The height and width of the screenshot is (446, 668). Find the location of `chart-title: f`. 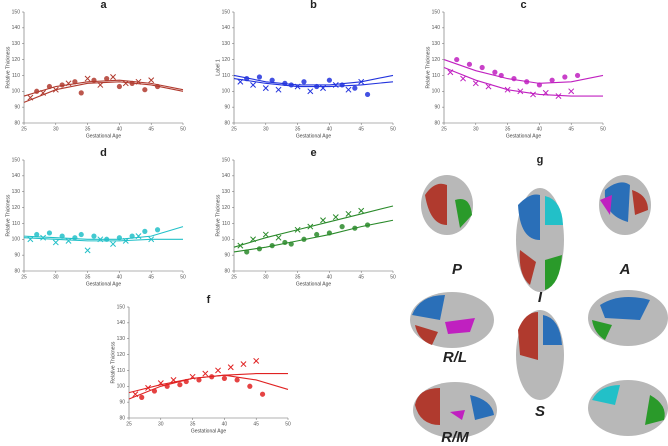

chart-title: f is located at coordinates (209, 300).